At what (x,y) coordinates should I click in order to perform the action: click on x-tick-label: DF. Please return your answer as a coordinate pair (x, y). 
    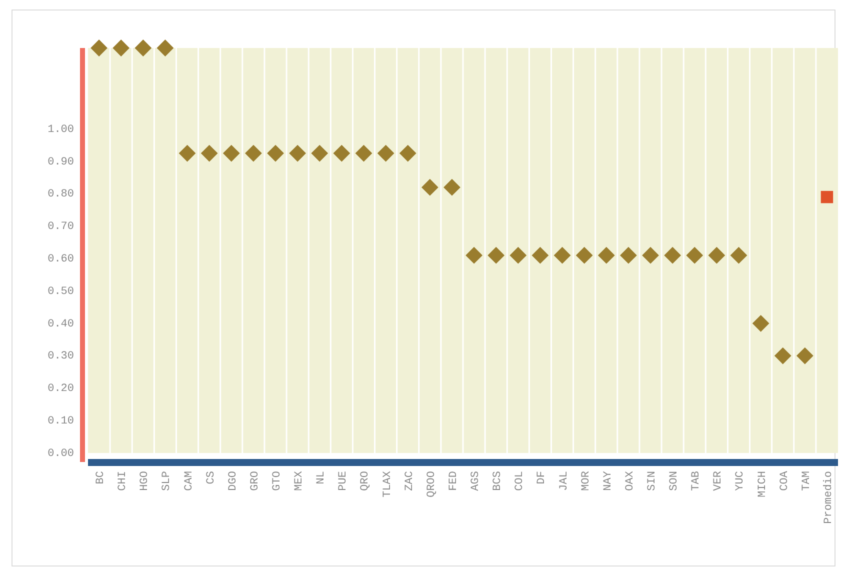
    Looking at the image, I should click on (542, 477).